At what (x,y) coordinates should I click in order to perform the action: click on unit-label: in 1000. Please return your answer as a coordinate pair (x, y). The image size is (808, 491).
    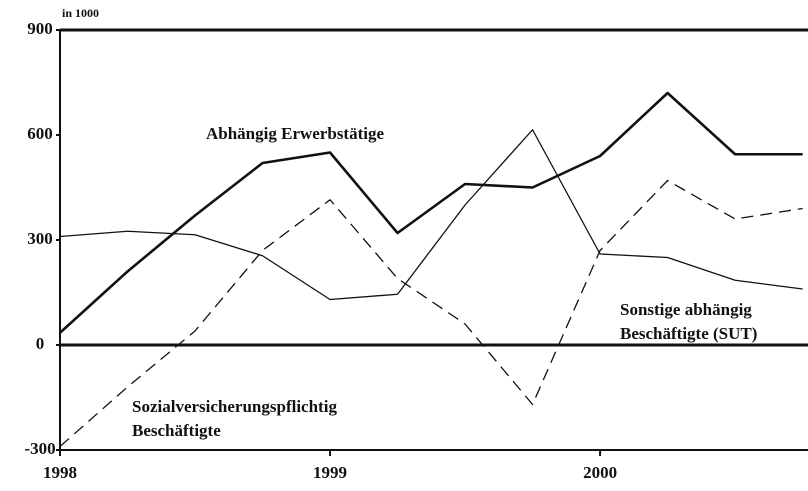
    Looking at the image, I should click on (80, 13).